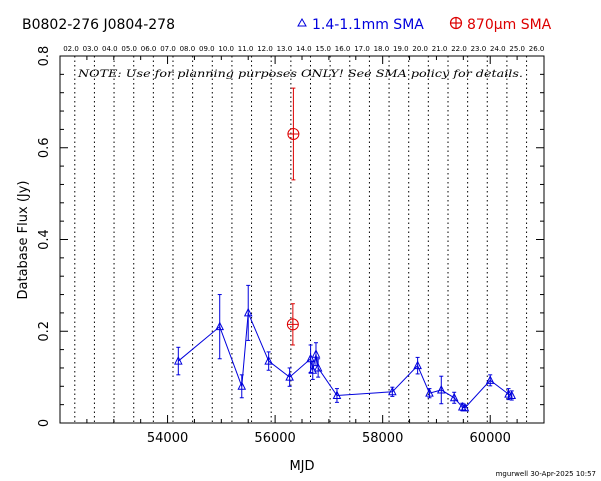 The height and width of the screenshot is (481, 601). What do you see at coordinates (98, 25) in the screenshot?
I see `source-names: B0802-276 J0804-278` at bounding box center [98, 25].